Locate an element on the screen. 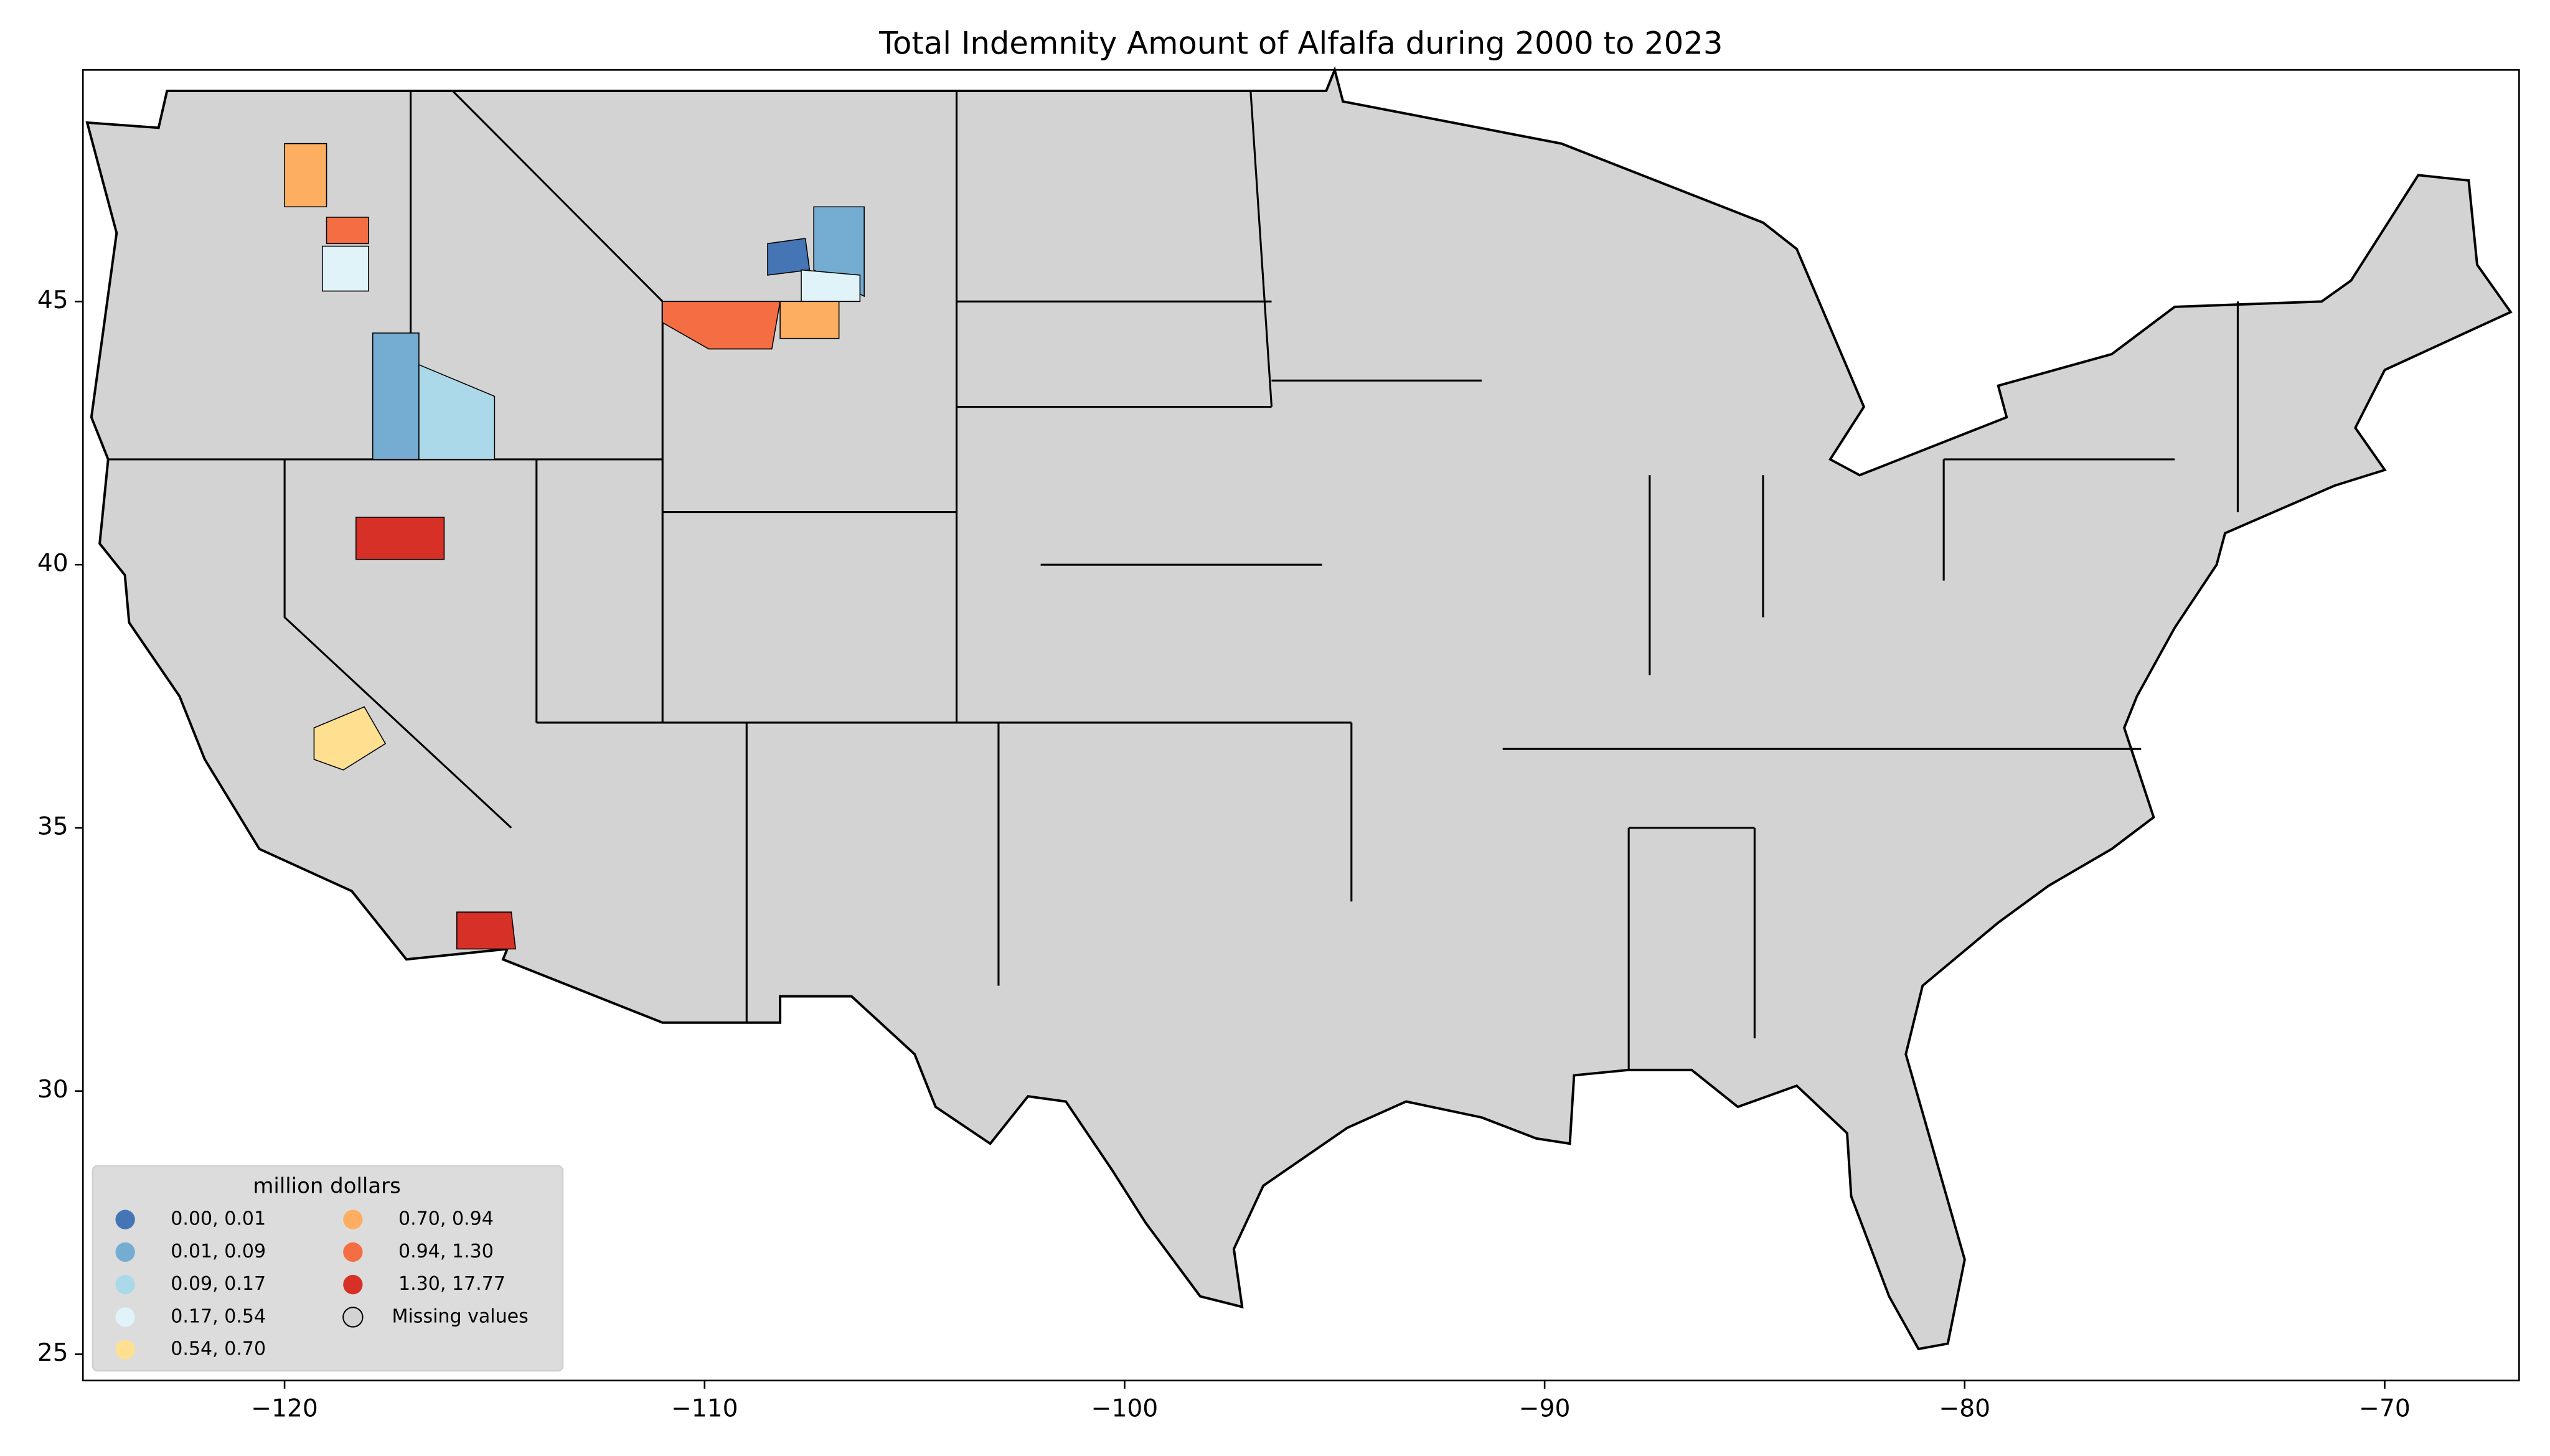 This screenshot has height=1456, width=2550. x-tick-label: −120 is located at coordinates (284, 1408).